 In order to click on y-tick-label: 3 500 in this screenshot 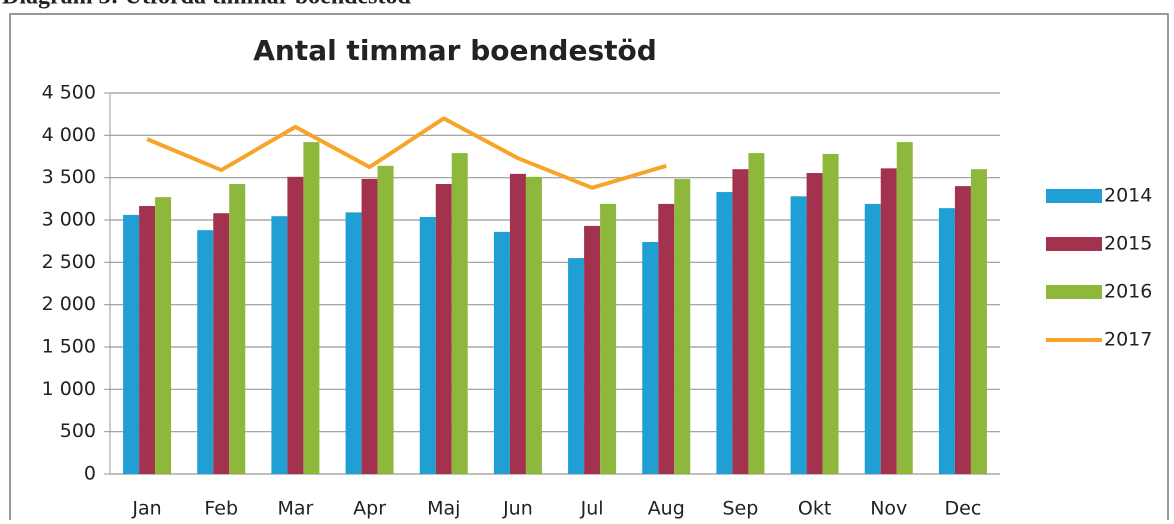, I will do `click(69, 177)`.